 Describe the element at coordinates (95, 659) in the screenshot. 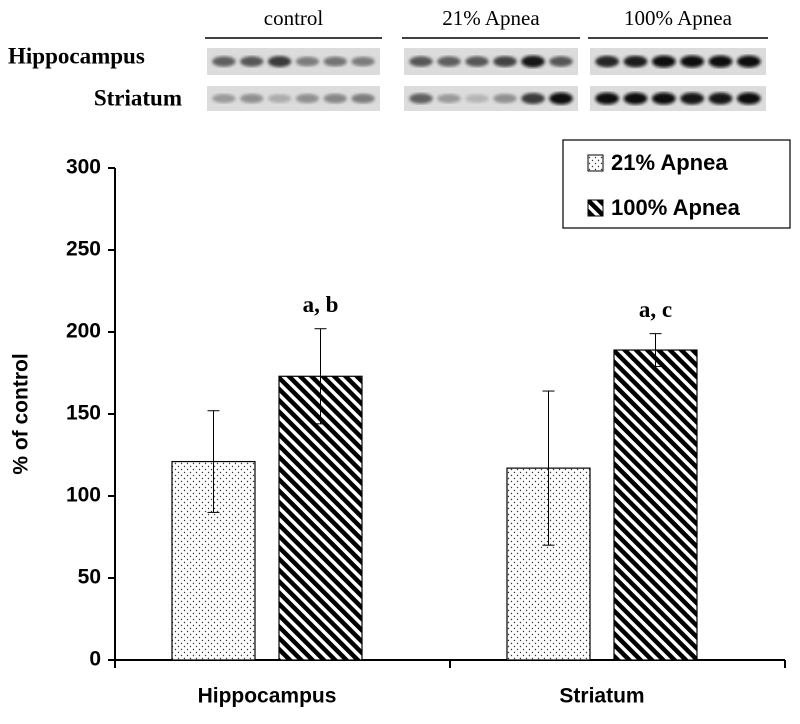

I see `y-tick-label: 0` at that location.